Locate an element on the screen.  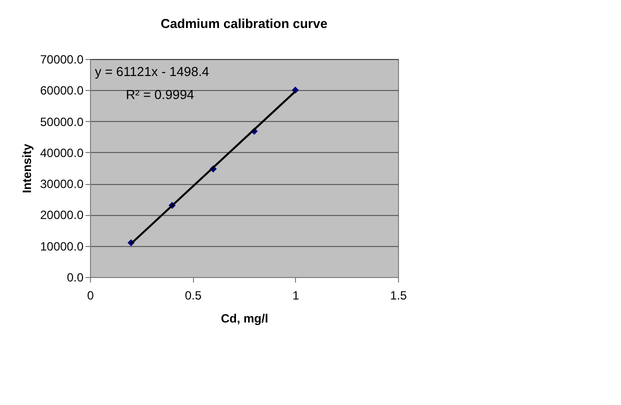
y-tick-label: 50000.0 is located at coordinates (62, 121).